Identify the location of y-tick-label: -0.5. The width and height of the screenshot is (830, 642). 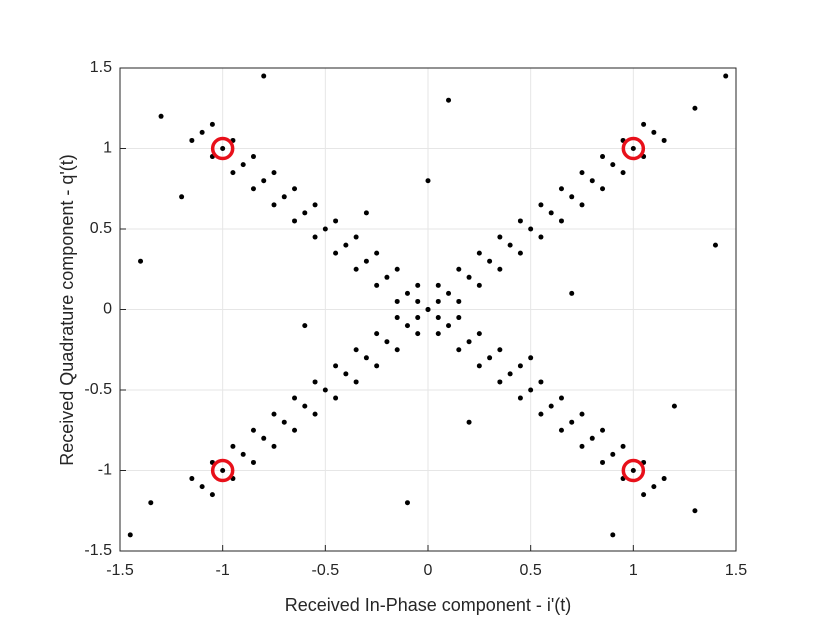
(98, 389).